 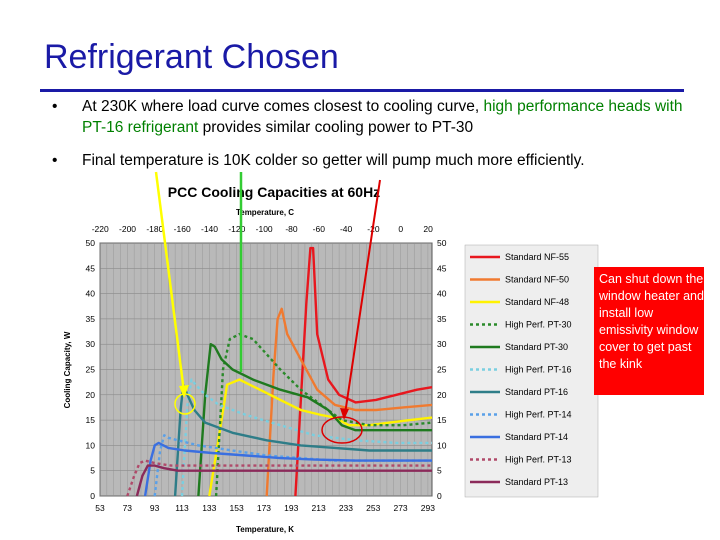 I want to click on y-tick-label-right: 40, so click(x=442, y=294).